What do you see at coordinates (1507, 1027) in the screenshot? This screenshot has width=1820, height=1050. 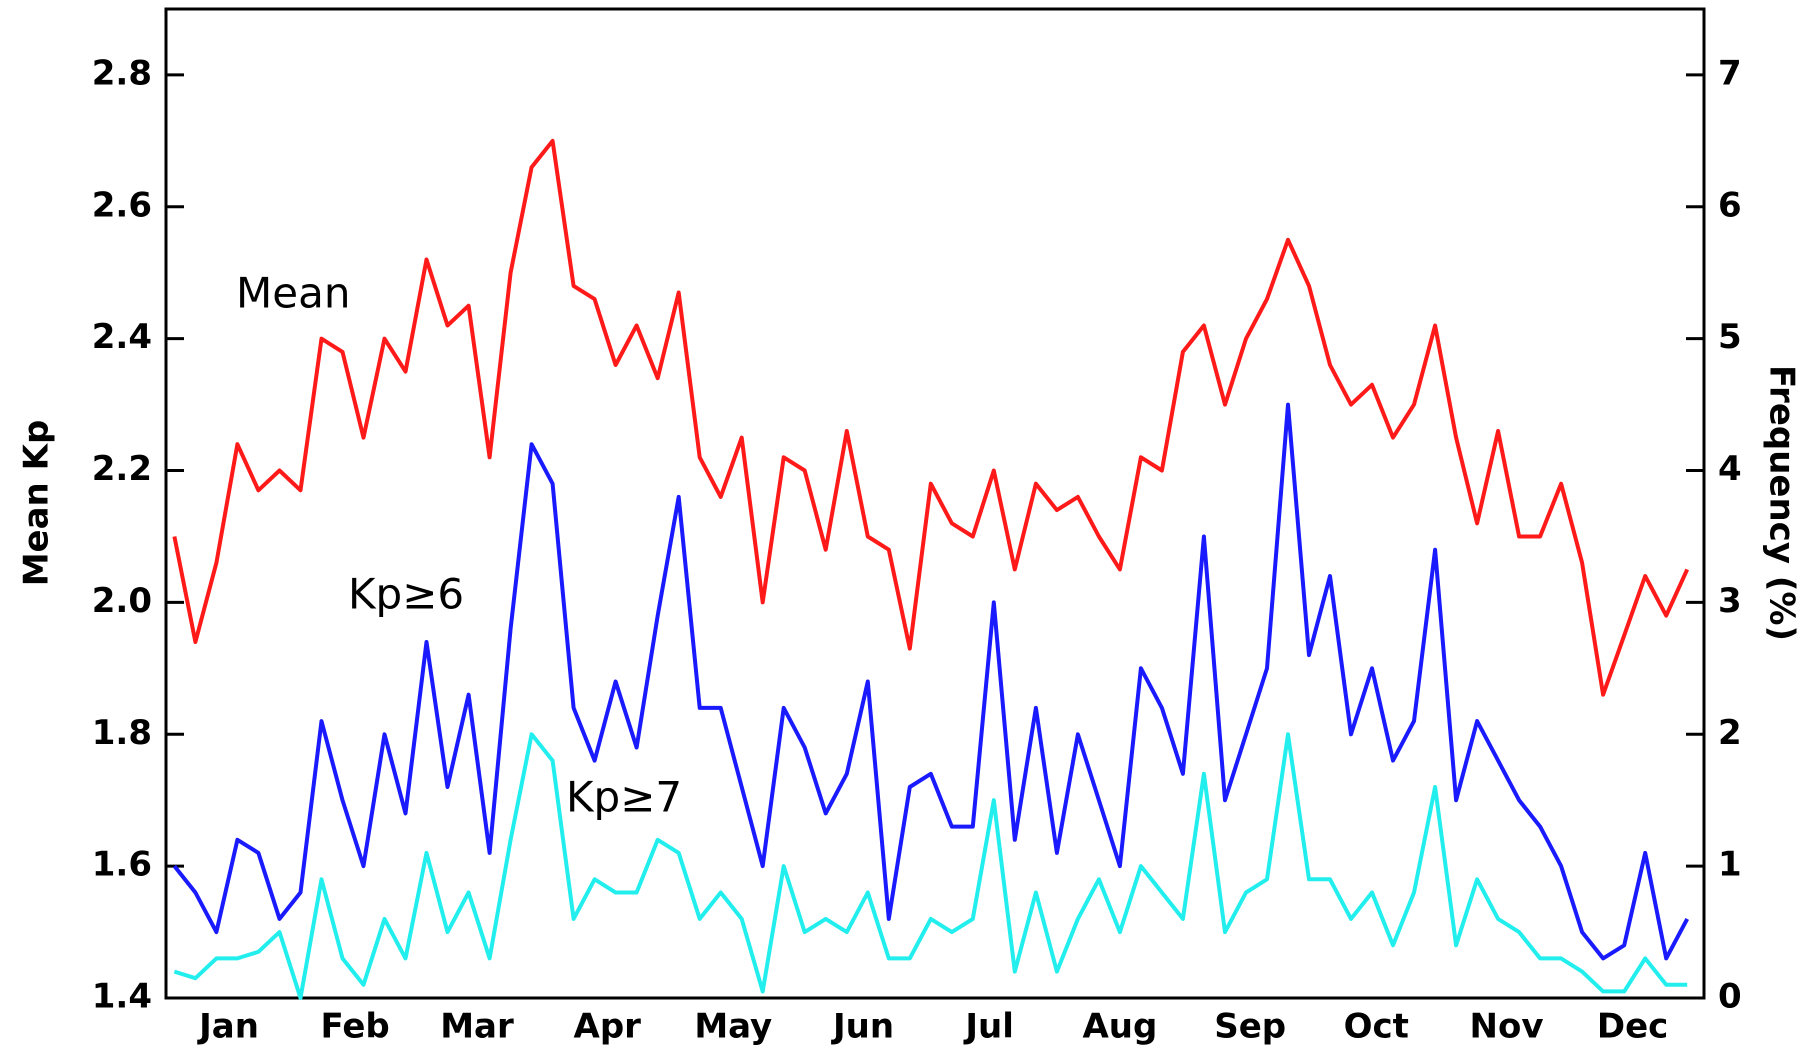 I see `x-tick-label: Nov` at bounding box center [1507, 1027].